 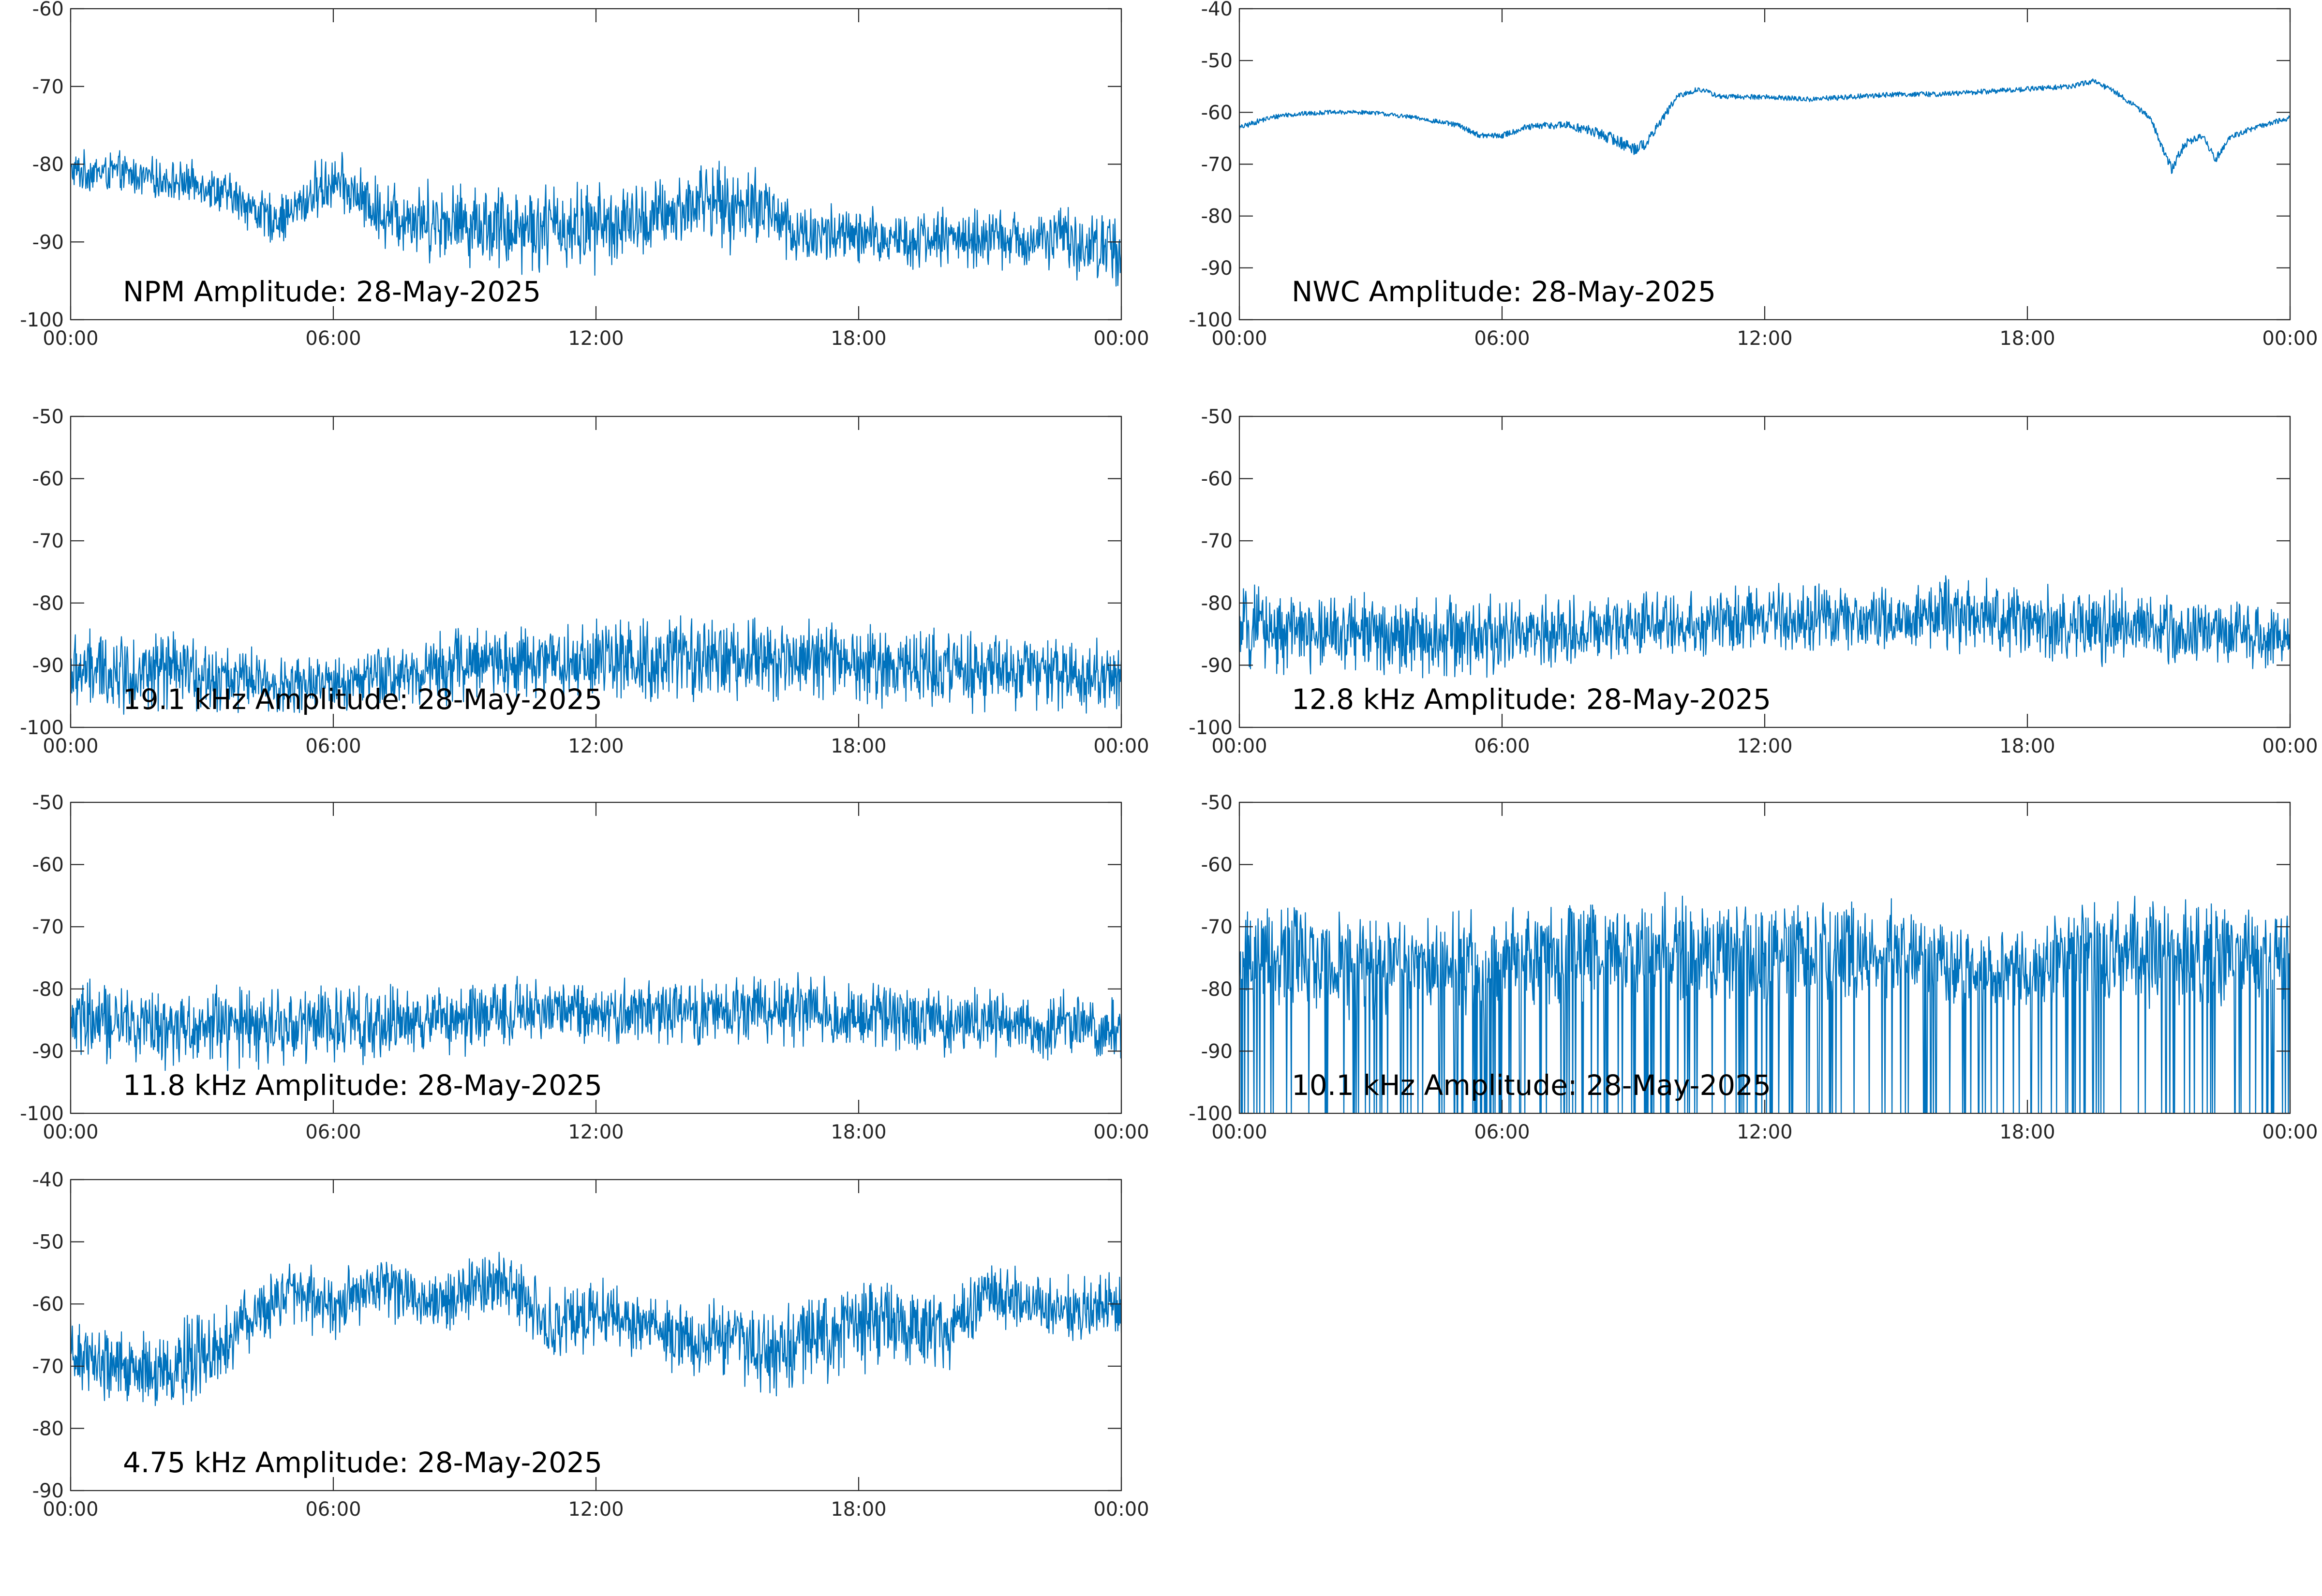 I want to click on panel-title: 4.75 kHz Amplitude: 28-May-2025, so click(x=362, y=1462).